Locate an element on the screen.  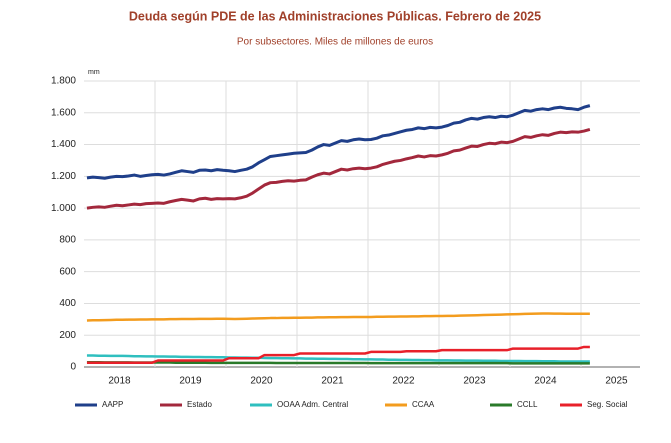
legend-label: Seg. Social is located at coordinates (607, 404).